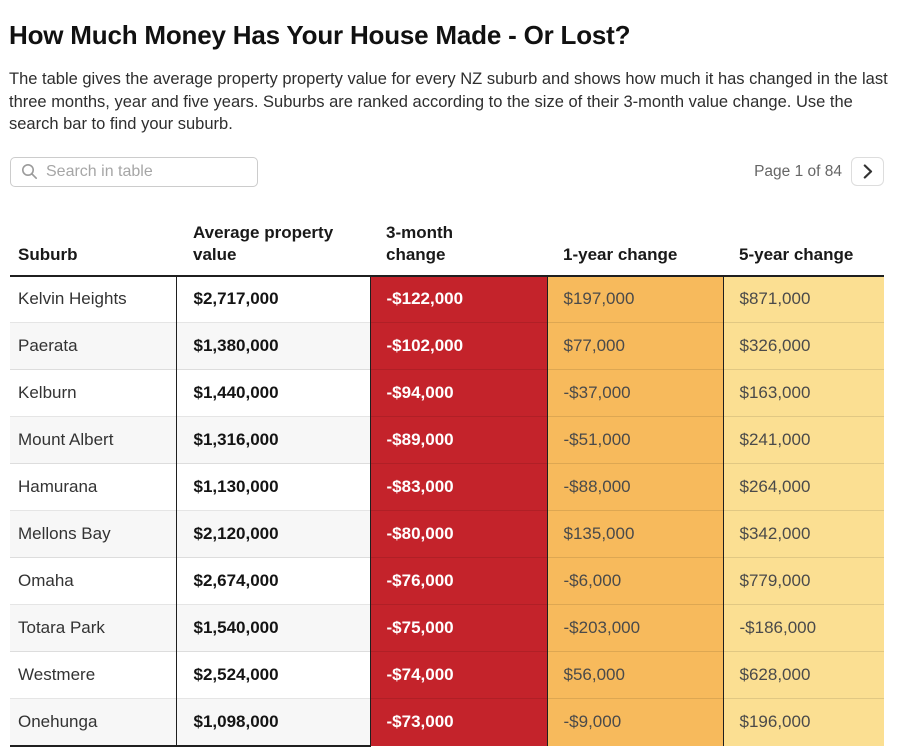 The height and width of the screenshot is (755, 908). Describe the element at coordinates (803, 393) in the screenshot. I see `change-5y-cell: $163,000` at that location.